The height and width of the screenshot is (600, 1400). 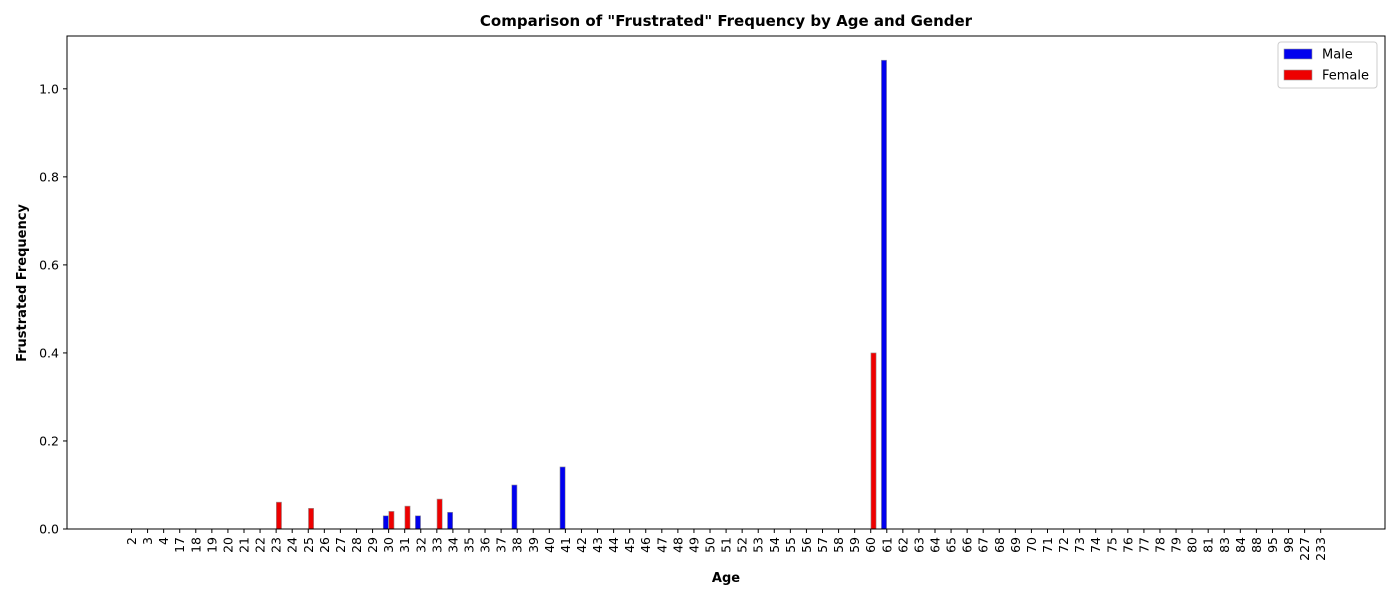 I want to click on x-tick-label: 227, so click(x=1304, y=549).